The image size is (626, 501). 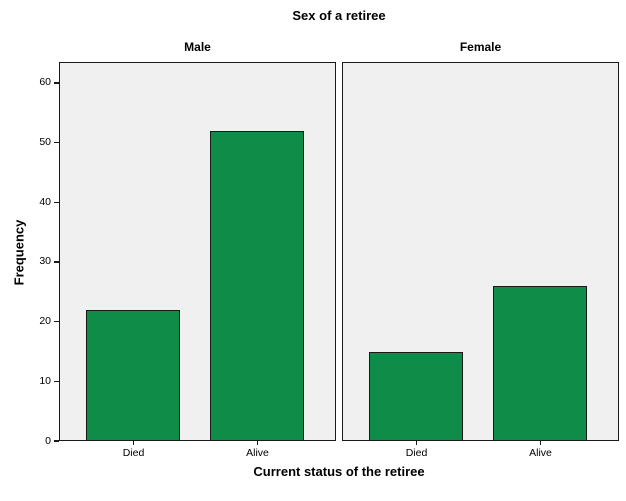 What do you see at coordinates (416, 395) in the screenshot?
I see `bar-female-died` at bounding box center [416, 395].